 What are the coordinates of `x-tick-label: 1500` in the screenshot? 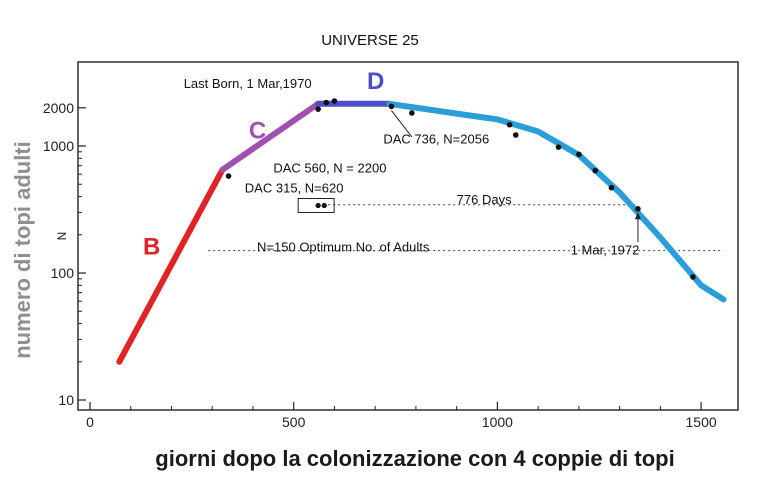 It's located at (701, 422).